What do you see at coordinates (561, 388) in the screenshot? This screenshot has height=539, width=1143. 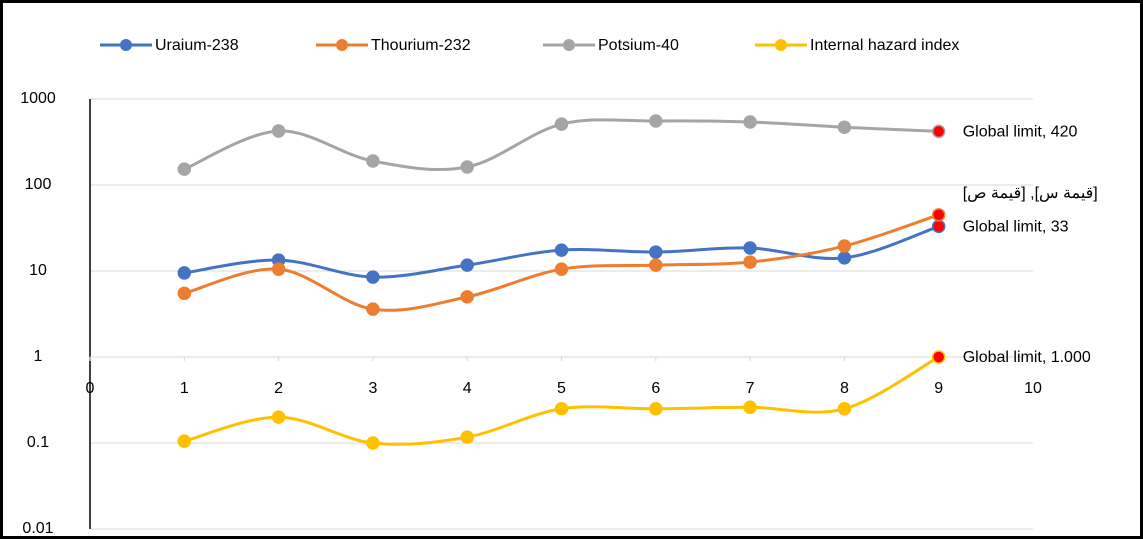 I see `x-tick-label: 5` at bounding box center [561, 388].